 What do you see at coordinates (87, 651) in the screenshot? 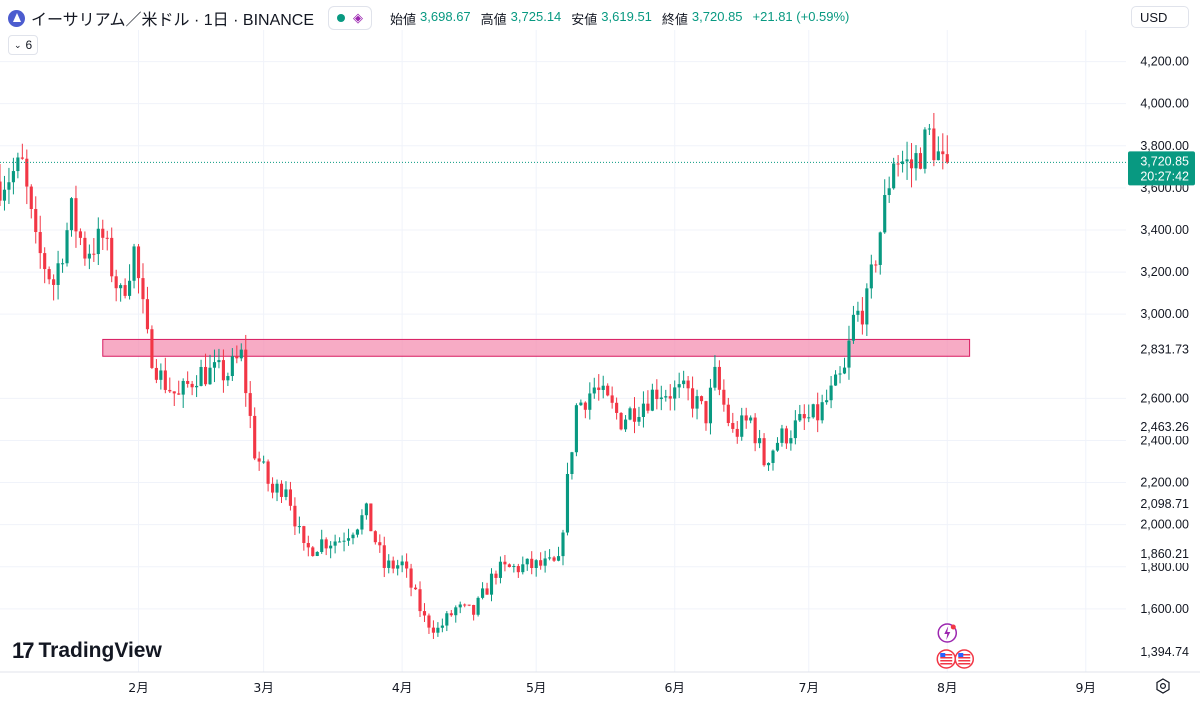
I see `tradingview-logo: 17 TradingView` at bounding box center [87, 651].